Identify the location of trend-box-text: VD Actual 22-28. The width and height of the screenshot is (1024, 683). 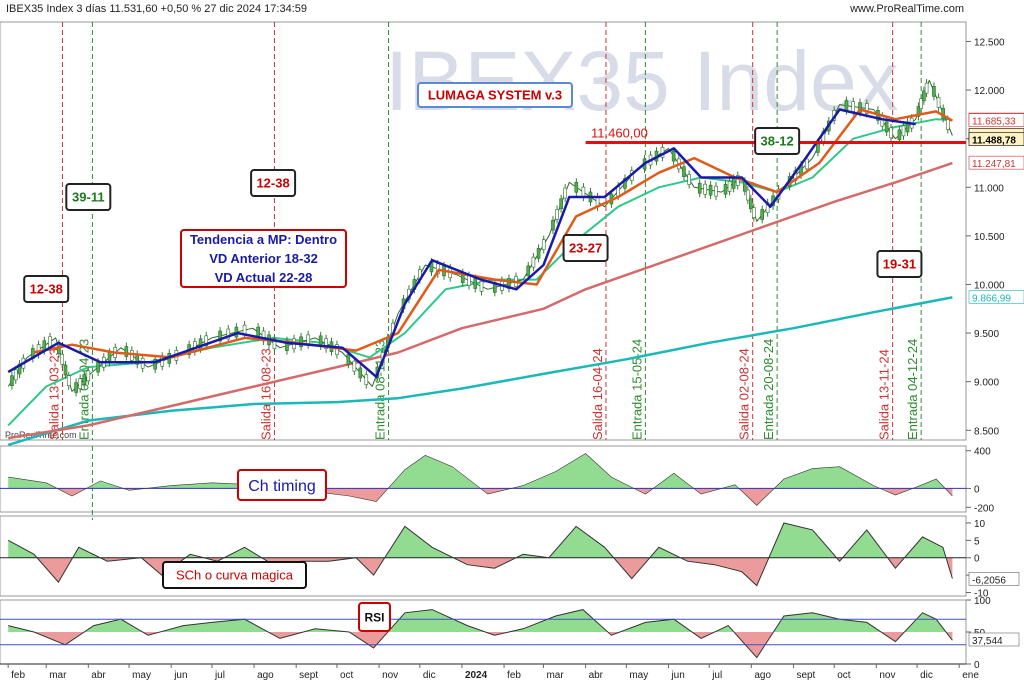
(264, 277).